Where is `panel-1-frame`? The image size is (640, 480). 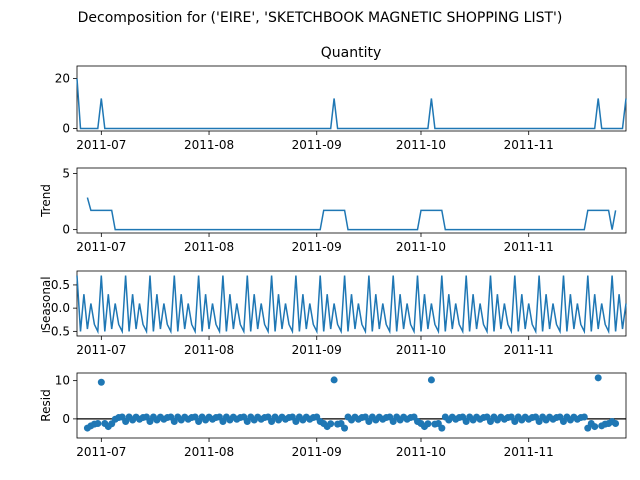
panel-1-frame is located at coordinates (351, 200).